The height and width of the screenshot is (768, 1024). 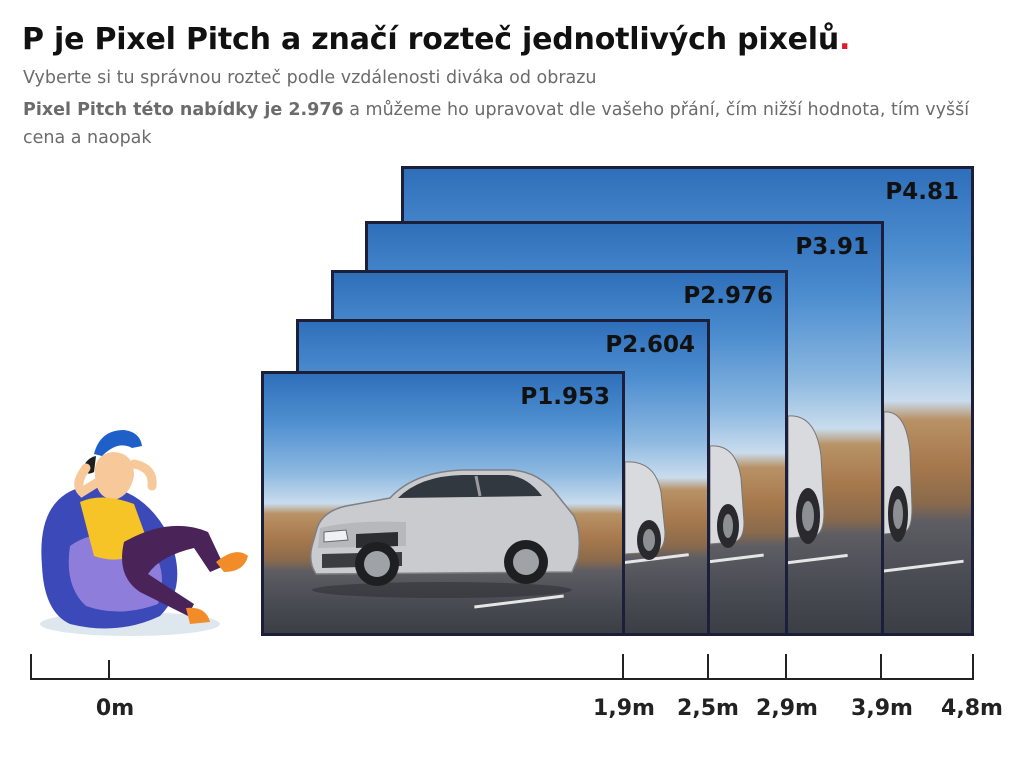 I want to click on info-bold: Pixel Pitch této nabídky je 2.976, so click(x=183, y=110).